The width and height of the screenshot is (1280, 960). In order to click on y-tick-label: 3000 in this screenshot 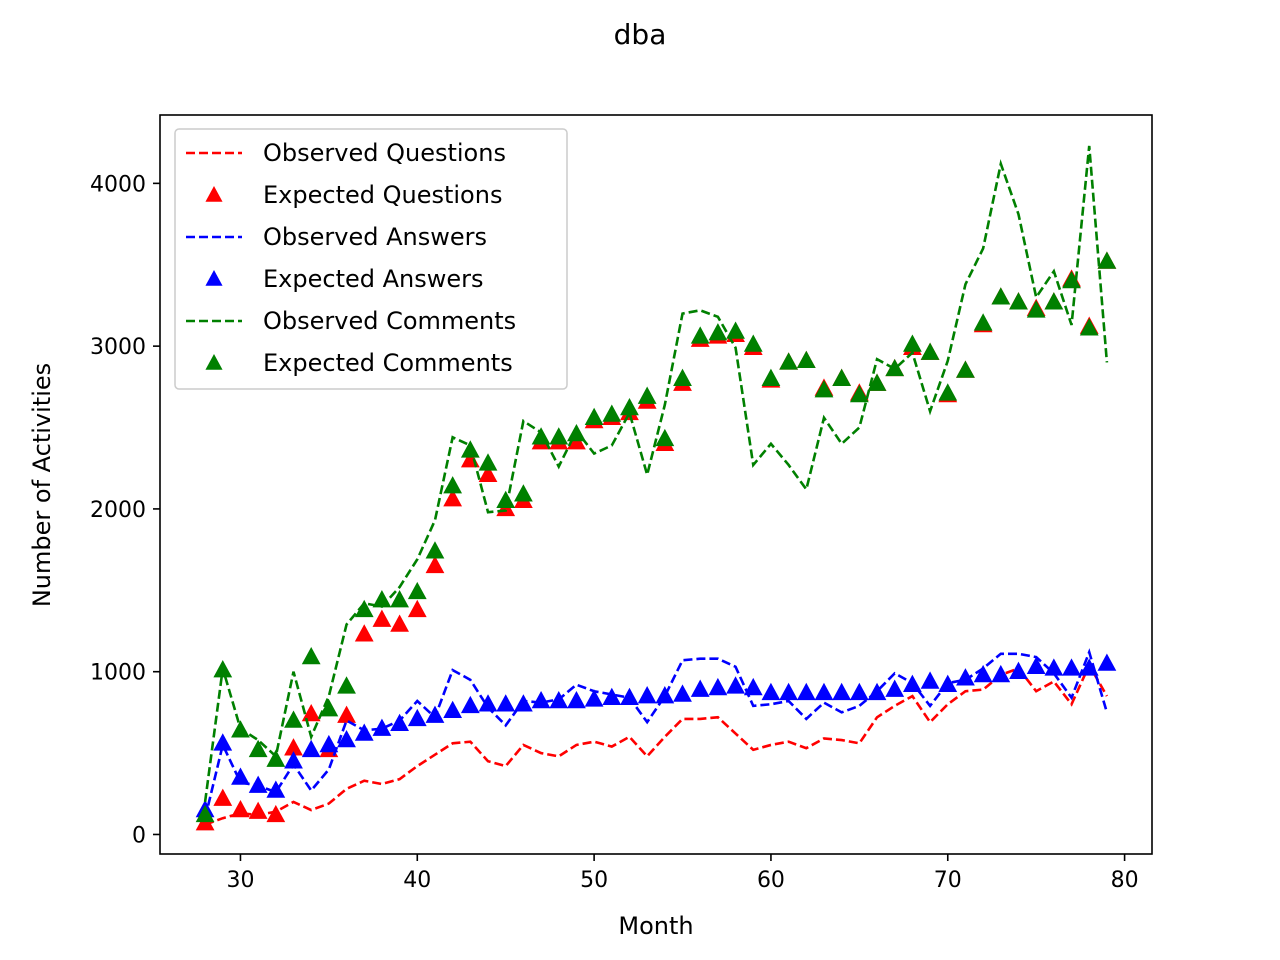, I will do `click(118, 347)`.